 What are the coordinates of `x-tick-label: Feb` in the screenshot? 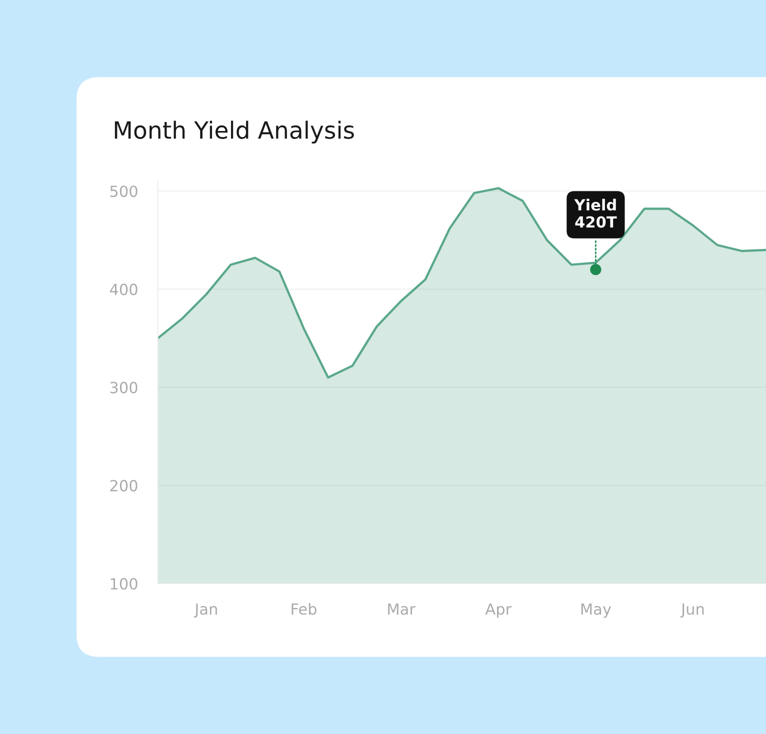 It's located at (304, 608).